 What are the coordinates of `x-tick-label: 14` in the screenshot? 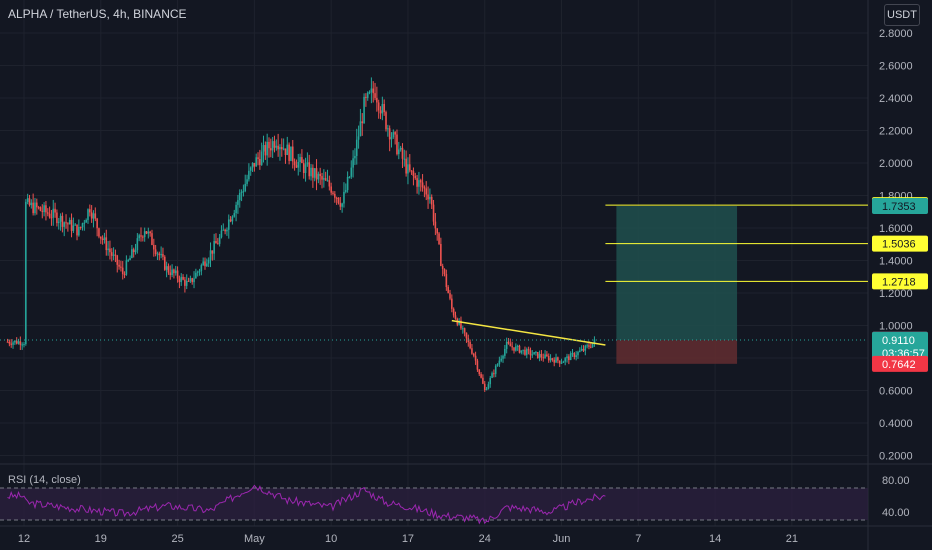 It's located at (715, 539).